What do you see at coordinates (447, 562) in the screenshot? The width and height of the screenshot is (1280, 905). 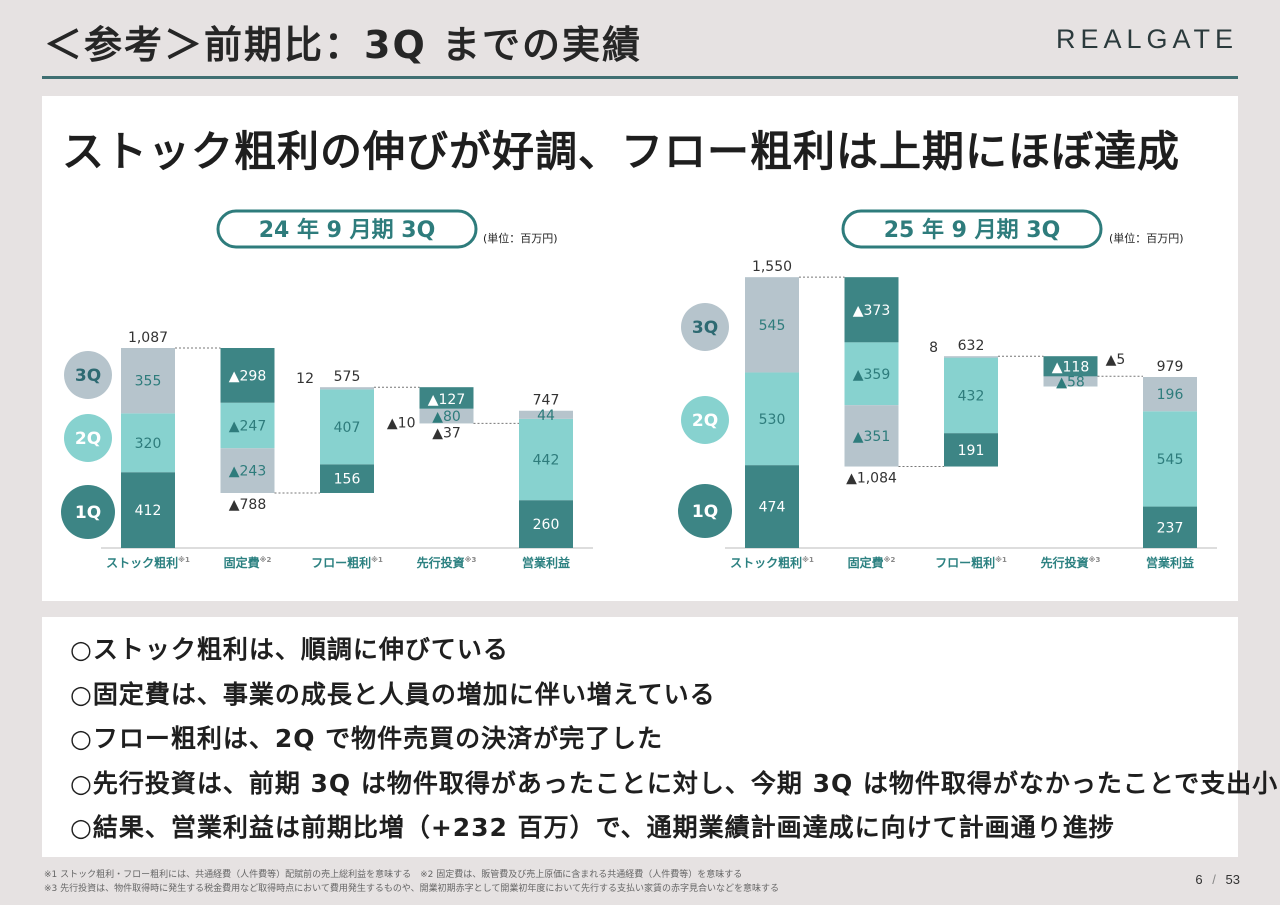 I see `chart1-category-4: 先行投資※3` at bounding box center [447, 562].